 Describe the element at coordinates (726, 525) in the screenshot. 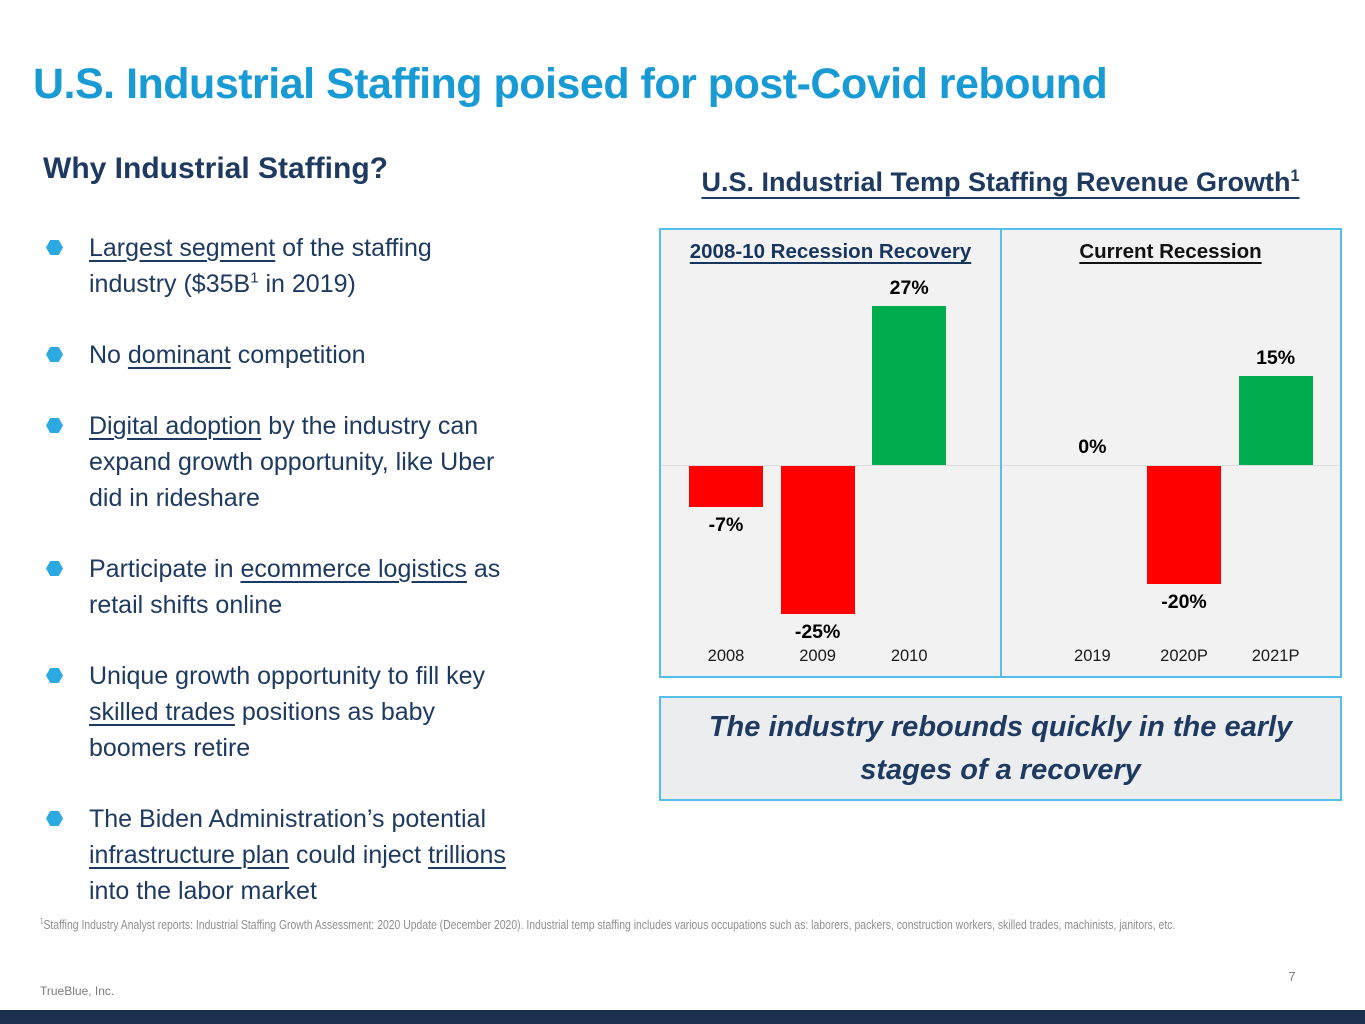

I see `bar-value-label-2008: -7%` at that location.